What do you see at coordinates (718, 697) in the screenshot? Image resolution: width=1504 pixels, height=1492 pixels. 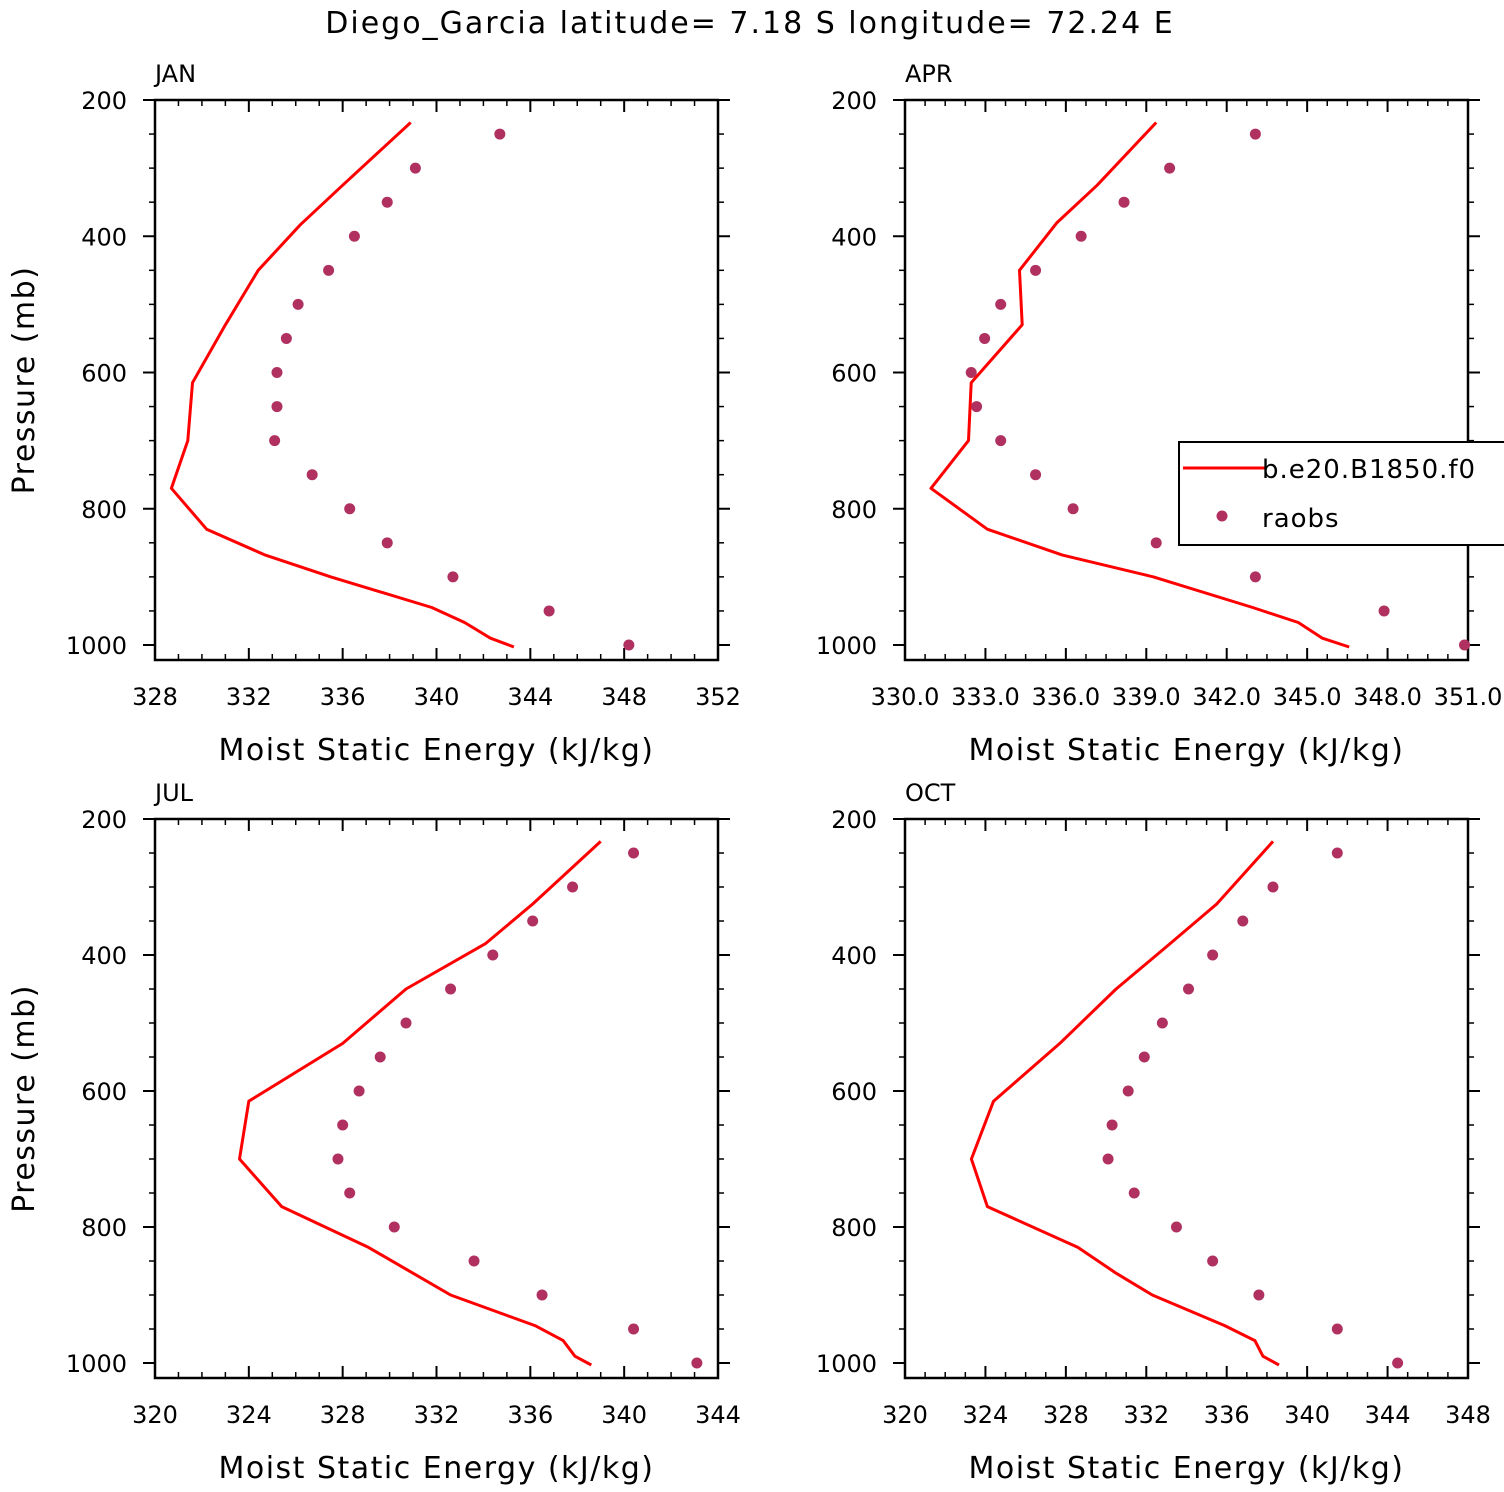 I see `x-tick-label: 352` at bounding box center [718, 697].